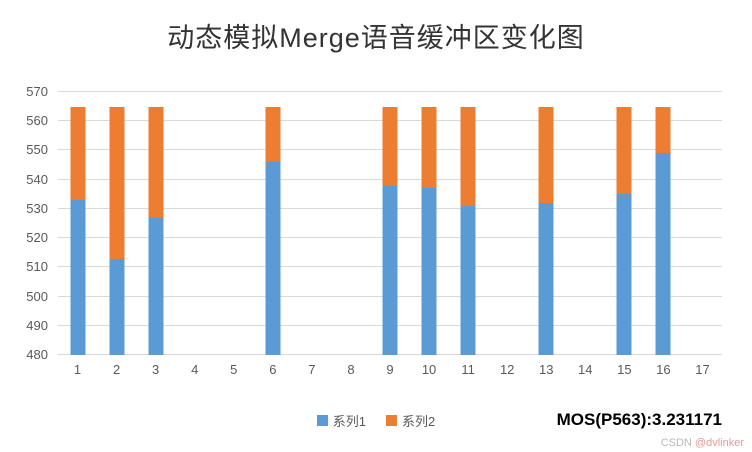 The height and width of the screenshot is (452, 752). What do you see at coordinates (37, 267) in the screenshot?
I see `y-axis-label: 510` at bounding box center [37, 267].